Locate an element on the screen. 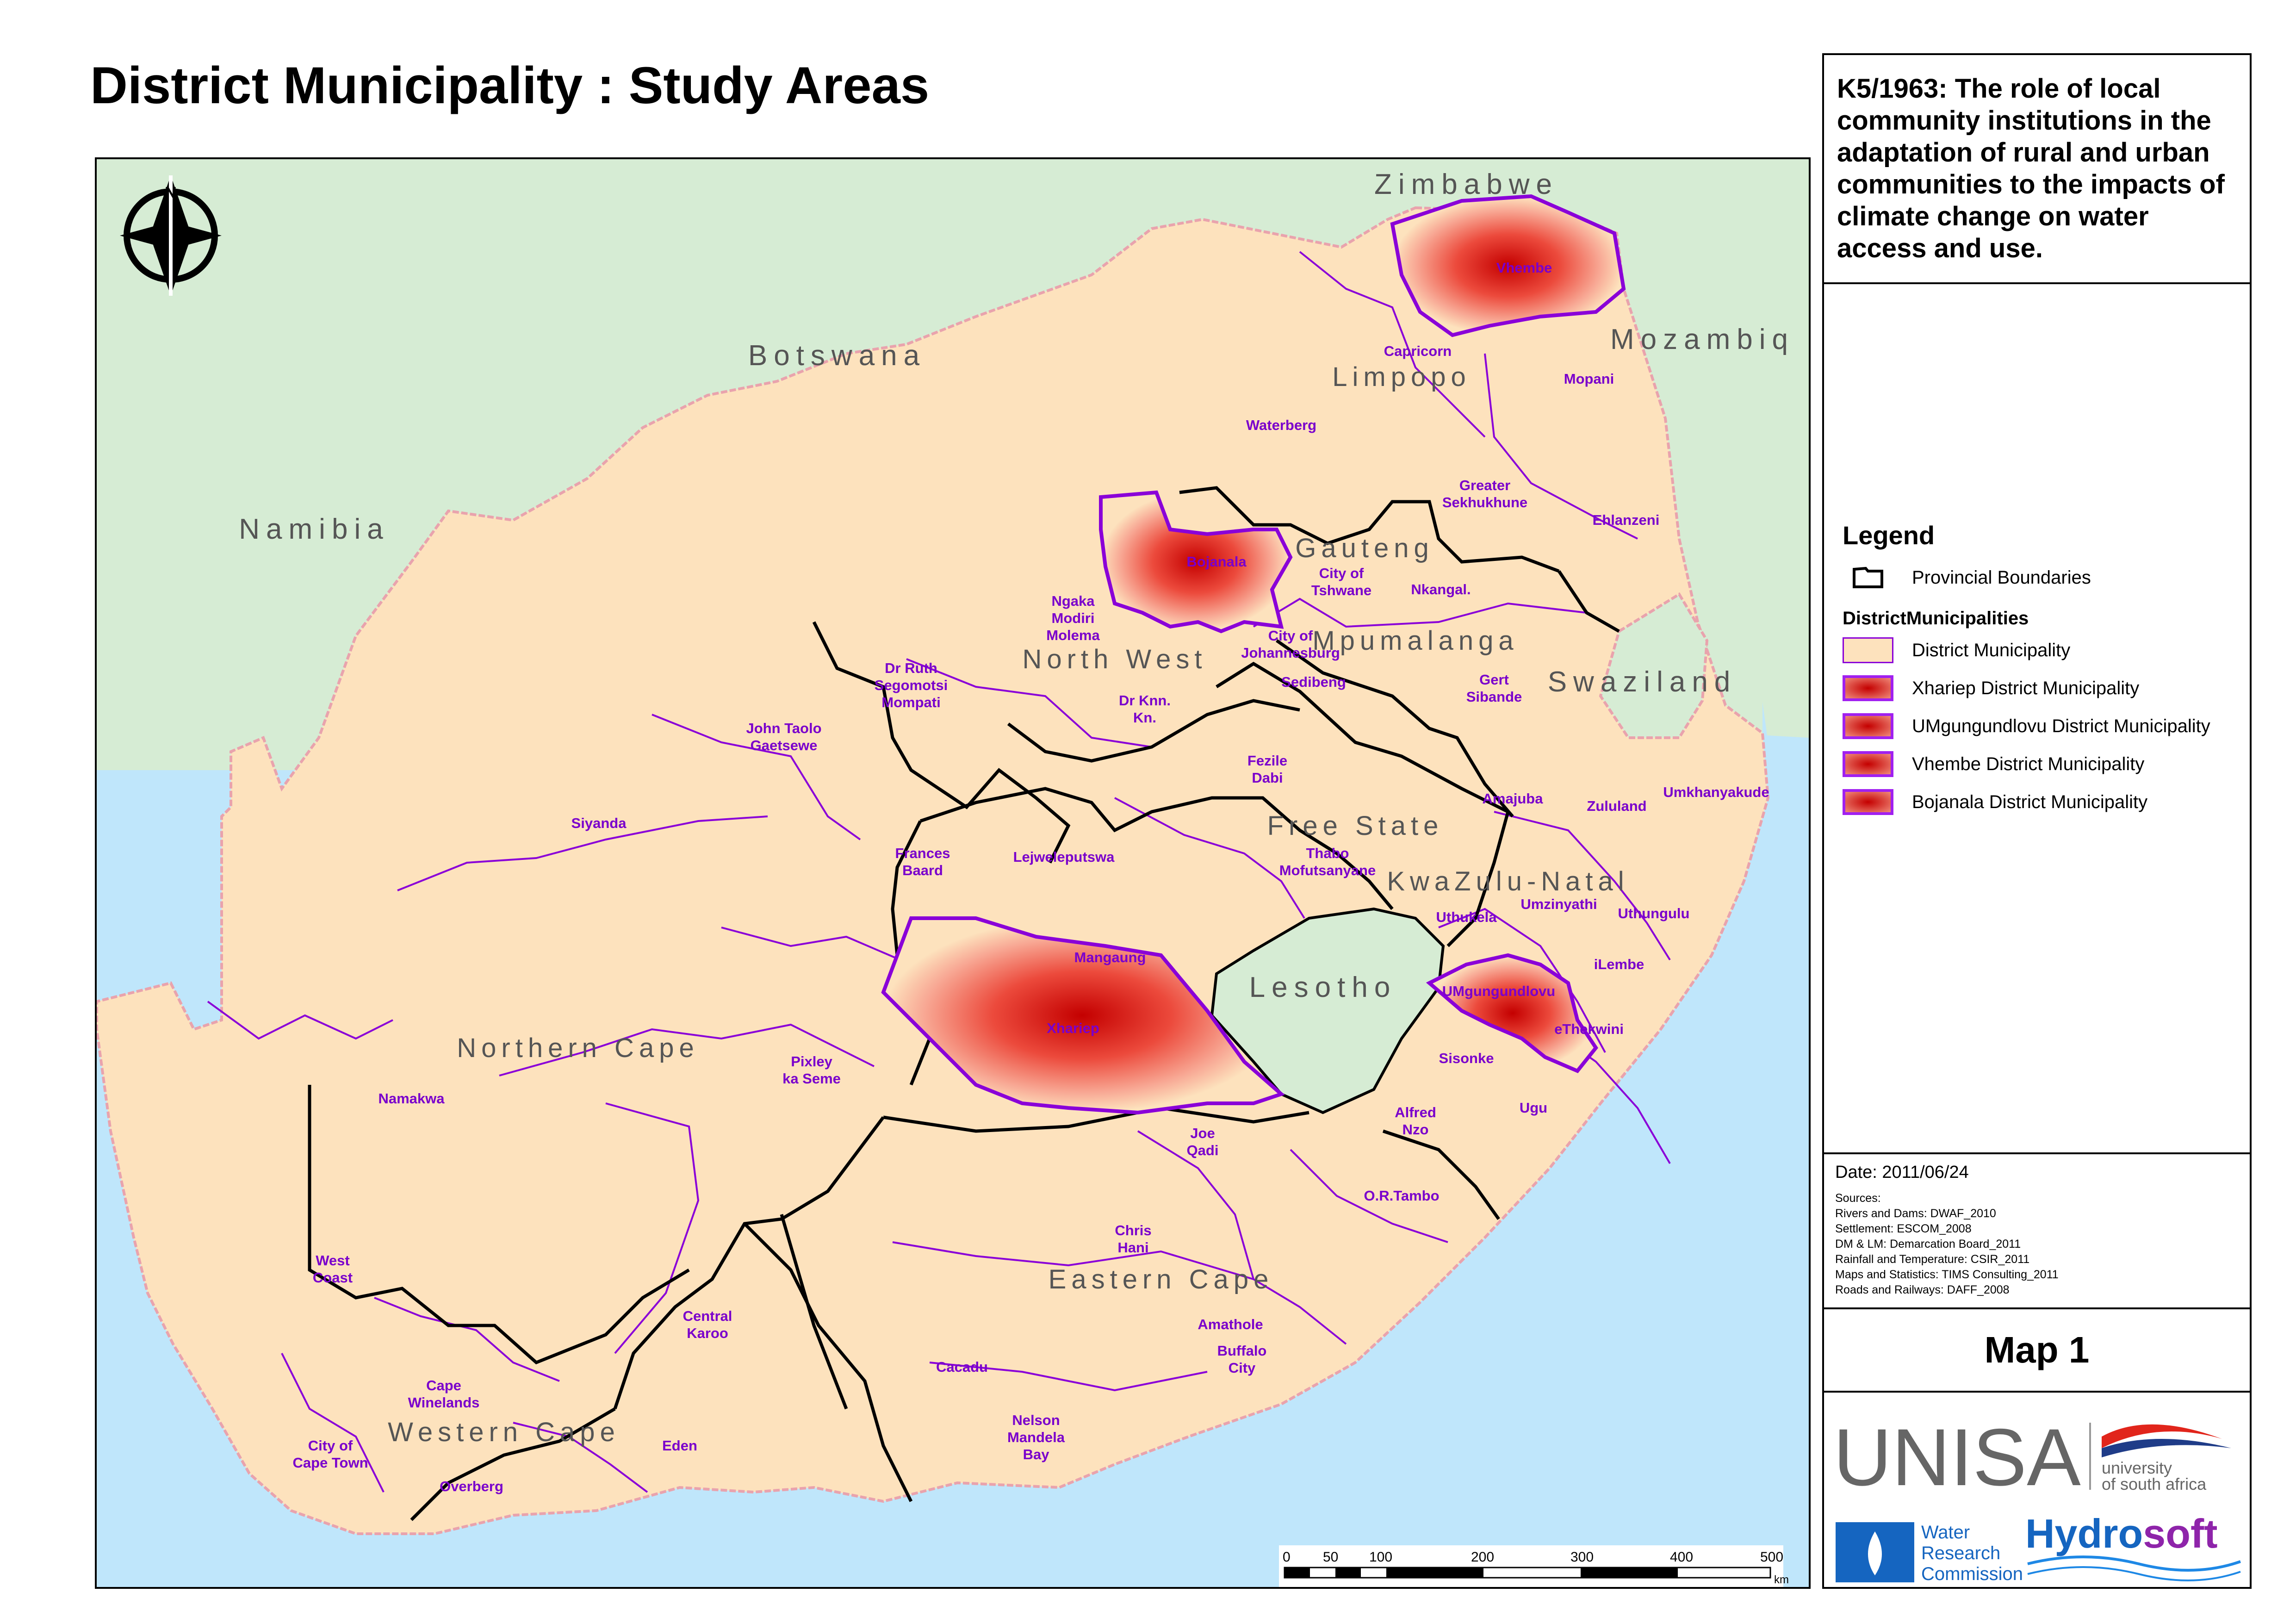  scale-unit: km is located at coordinates (1782, 1580).